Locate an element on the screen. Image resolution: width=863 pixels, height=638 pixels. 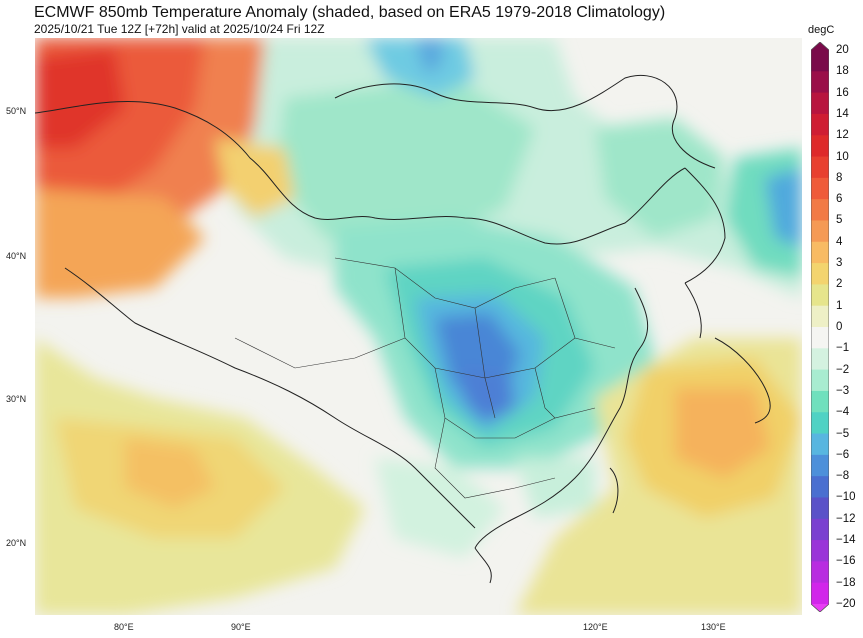
lat-label-40n: 40°N is located at coordinates (16, 256).